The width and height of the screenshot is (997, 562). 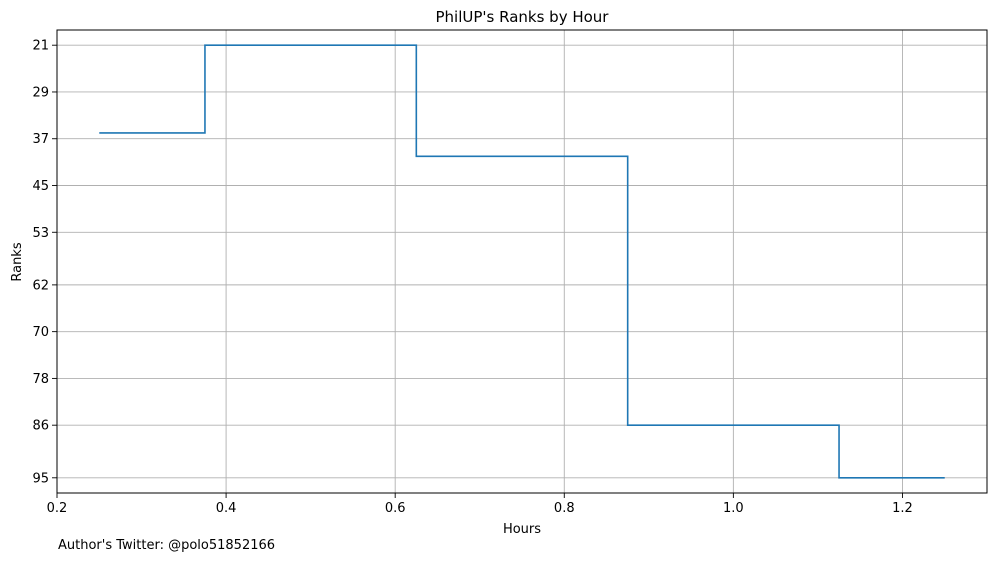 What do you see at coordinates (733, 508) in the screenshot?
I see `x-tick-label: 1.0` at bounding box center [733, 508].